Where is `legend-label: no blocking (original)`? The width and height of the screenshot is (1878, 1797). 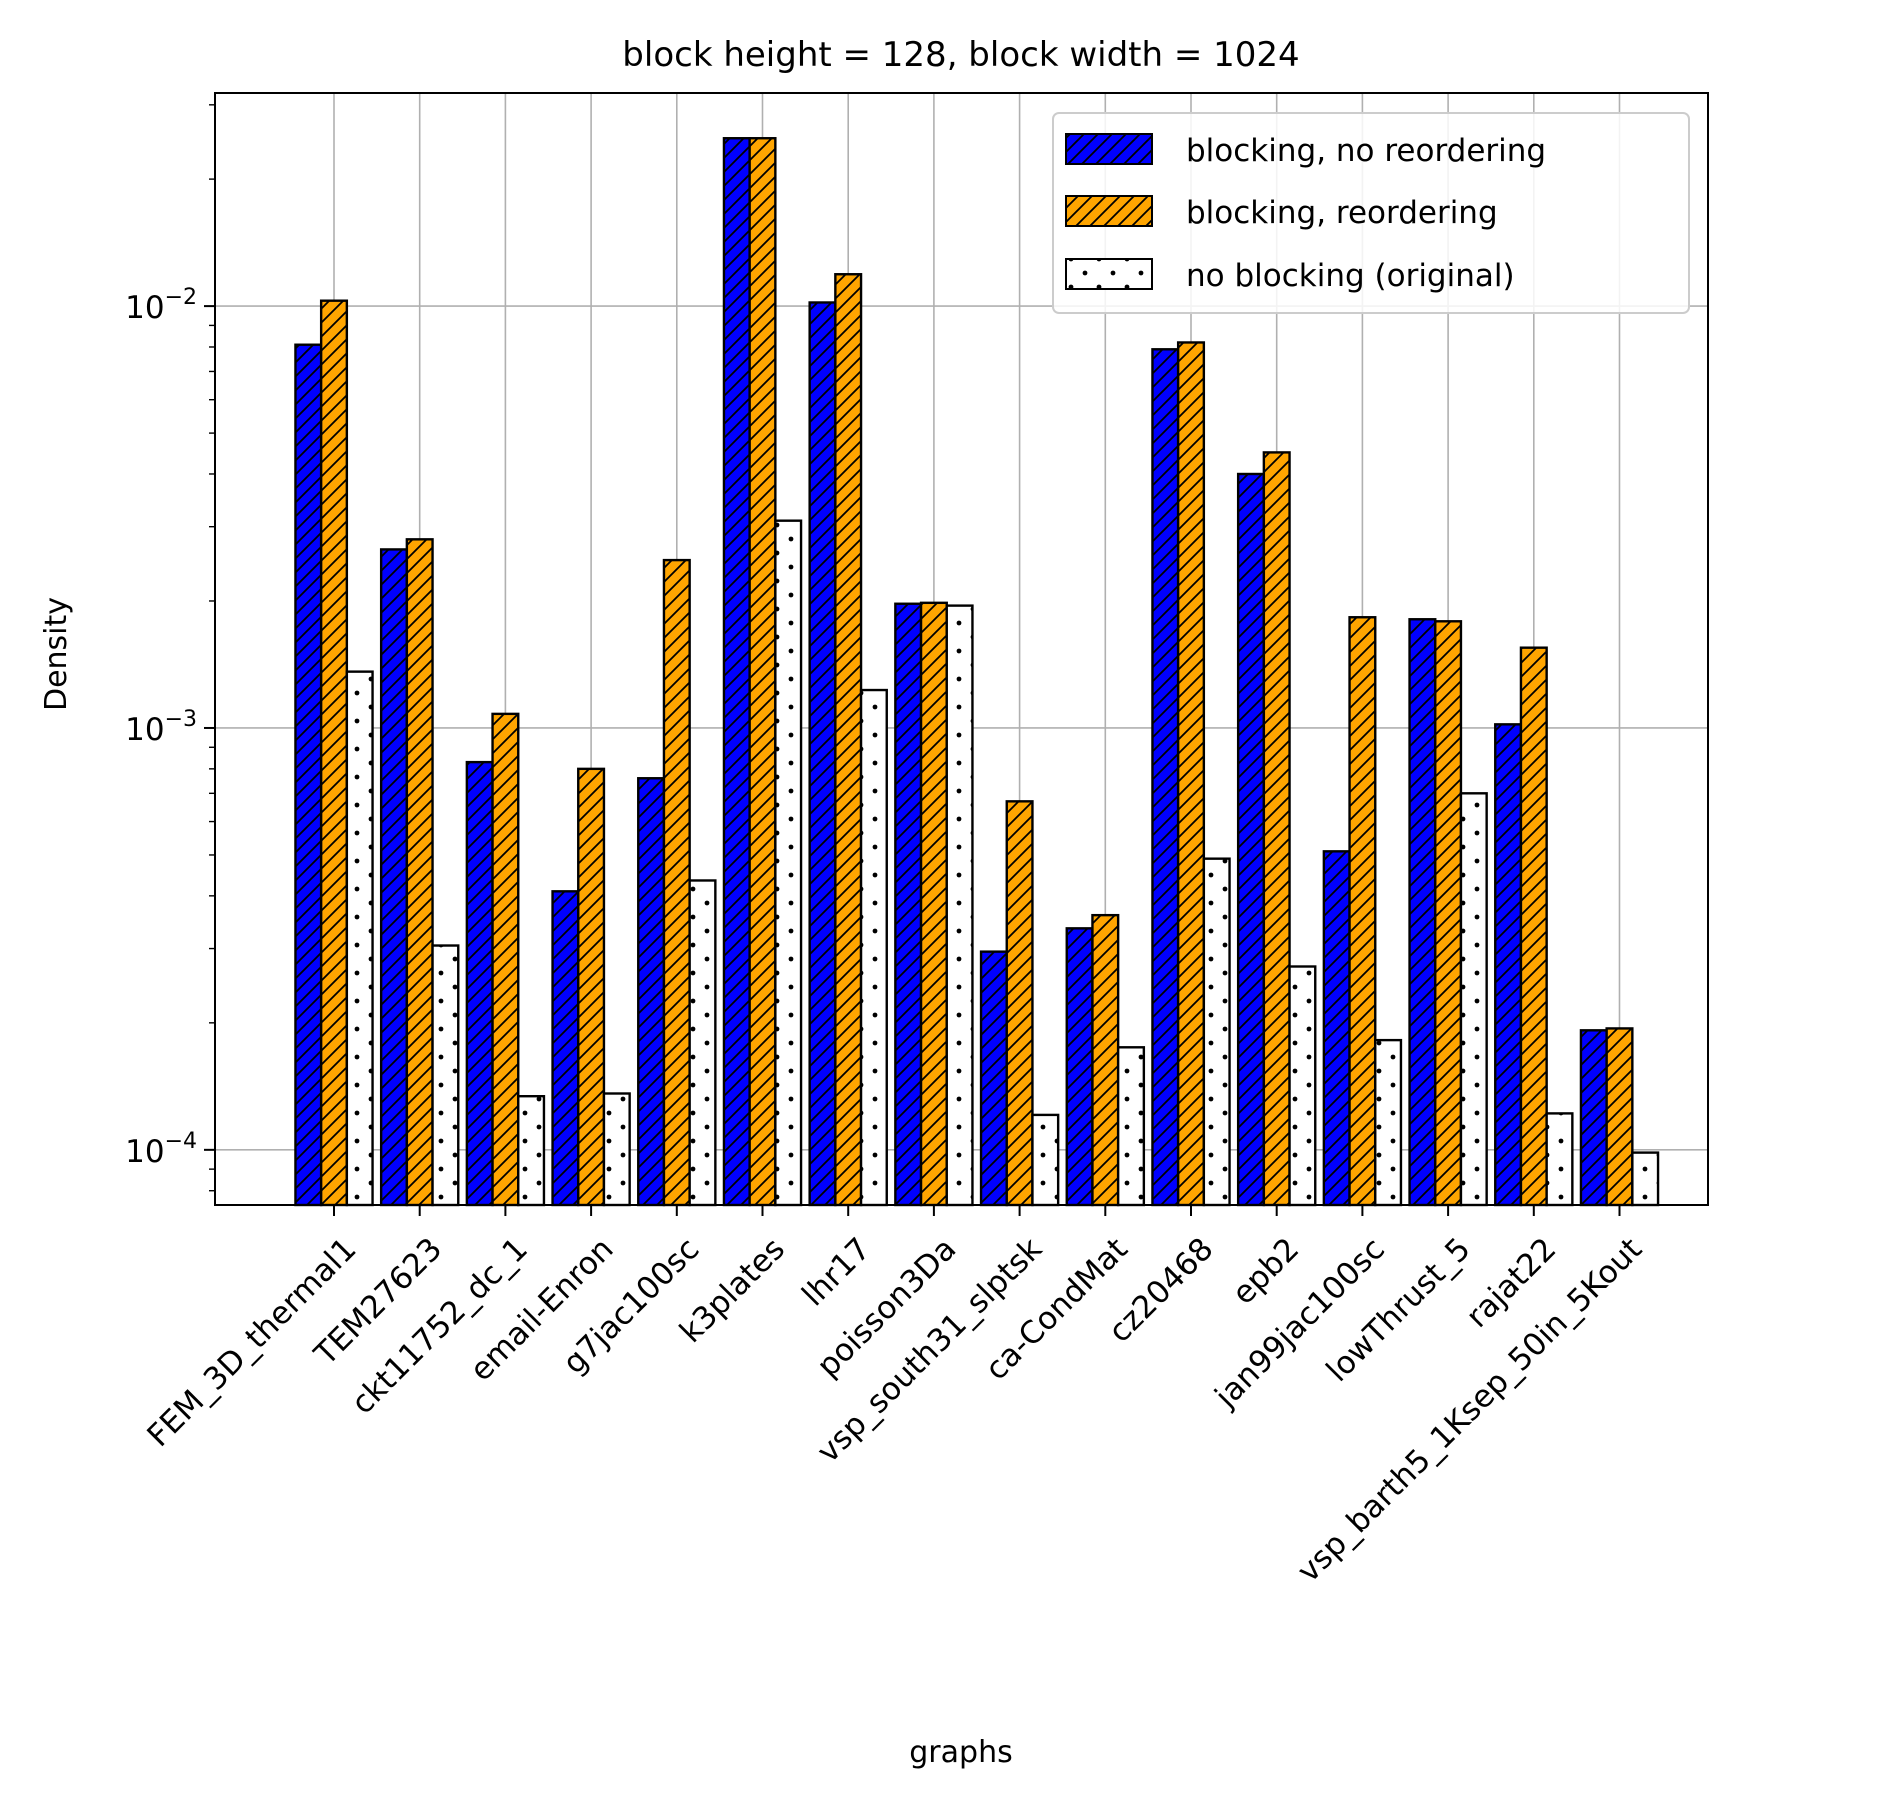 legend-label: no blocking (original) is located at coordinates (1350, 276).